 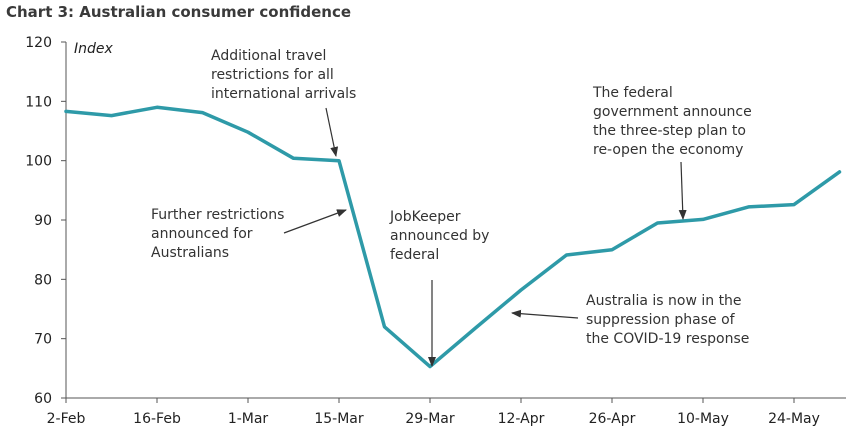 What do you see at coordinates (664, 301) in the screenshot?
I see `annotation-line: Australia is now in the` at bounding box center [664, 301].